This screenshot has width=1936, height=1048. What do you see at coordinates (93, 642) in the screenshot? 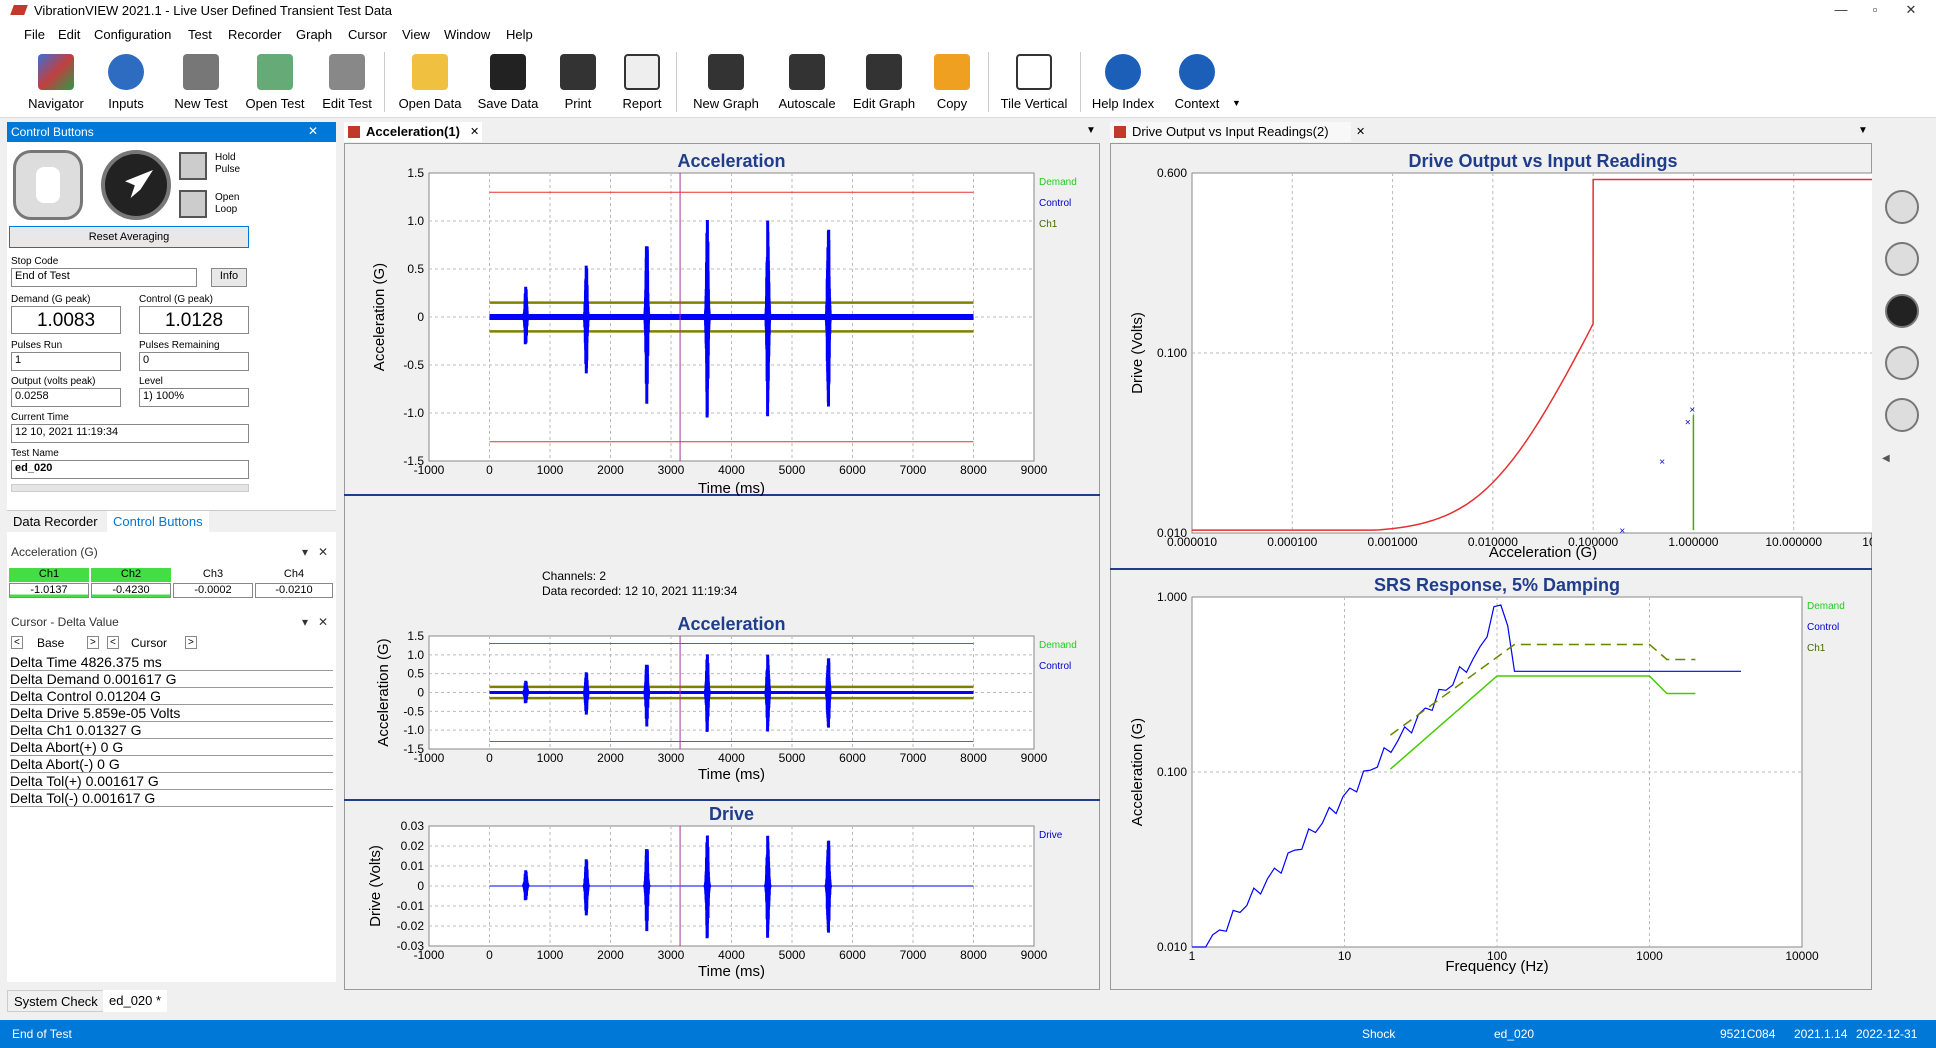
I see `base-next-button: >` at bounding box center [93, 642].